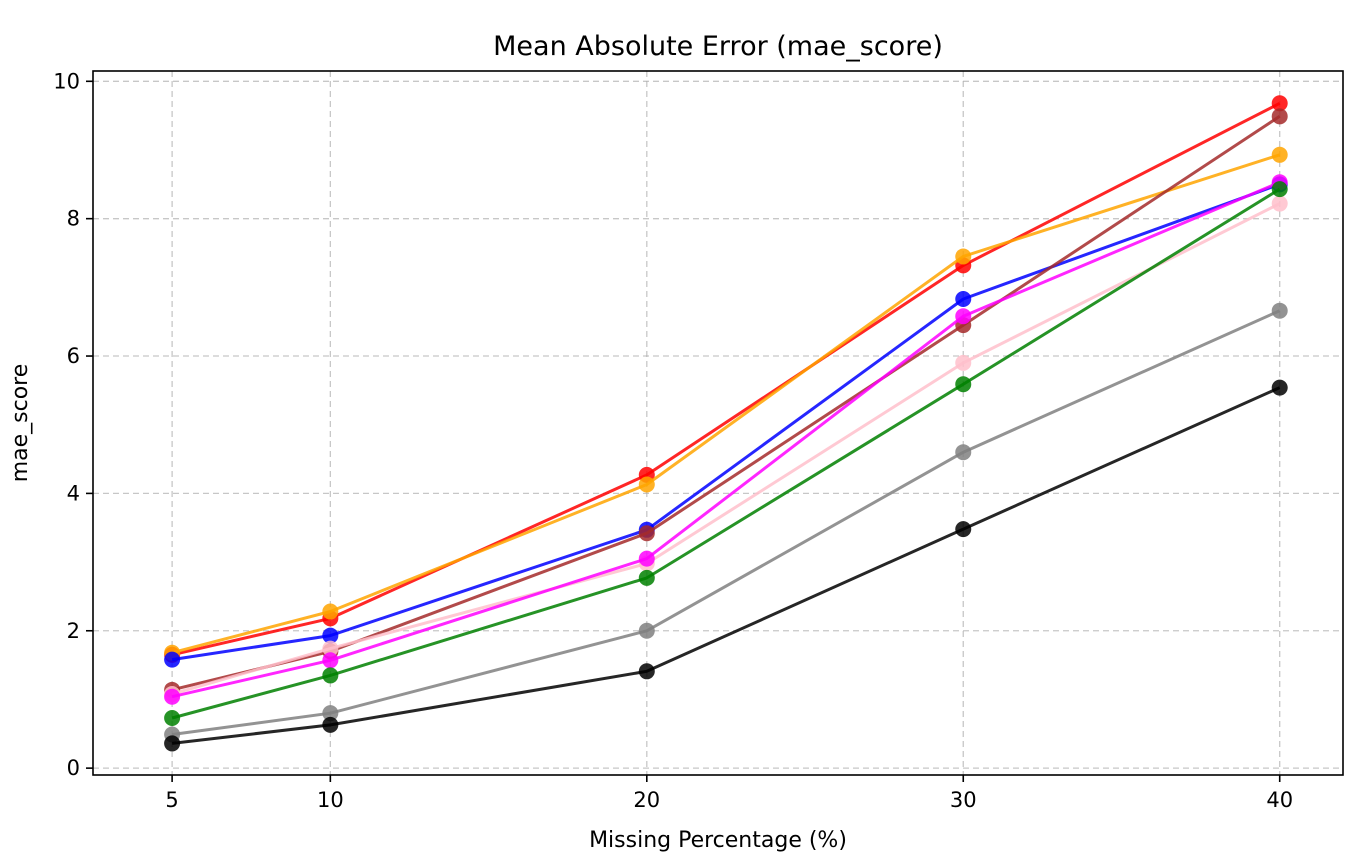  Describe the element at coordinates (73, 356) in the screenshot. I see `y-tick-label: 6` at that location.